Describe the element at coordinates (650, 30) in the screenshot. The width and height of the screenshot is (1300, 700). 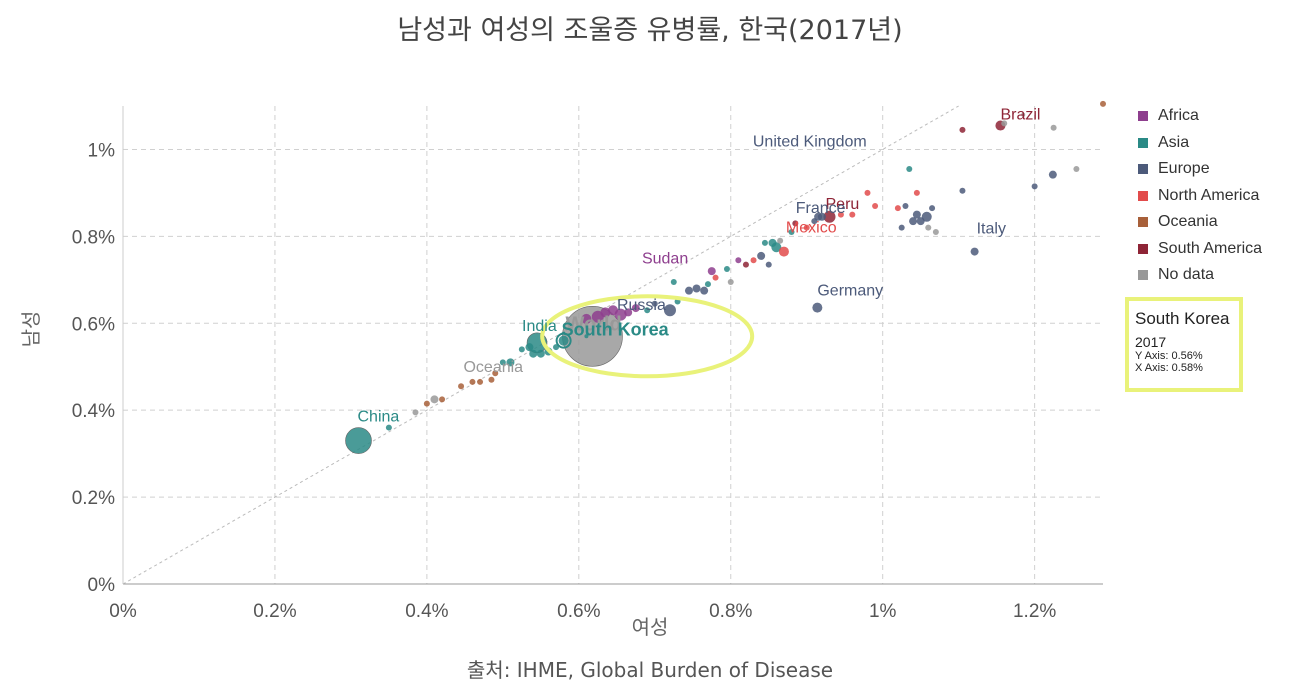
I see `chart-title: 남성과 여성의 조울증 유병률, 한국(2017년)` at that location.